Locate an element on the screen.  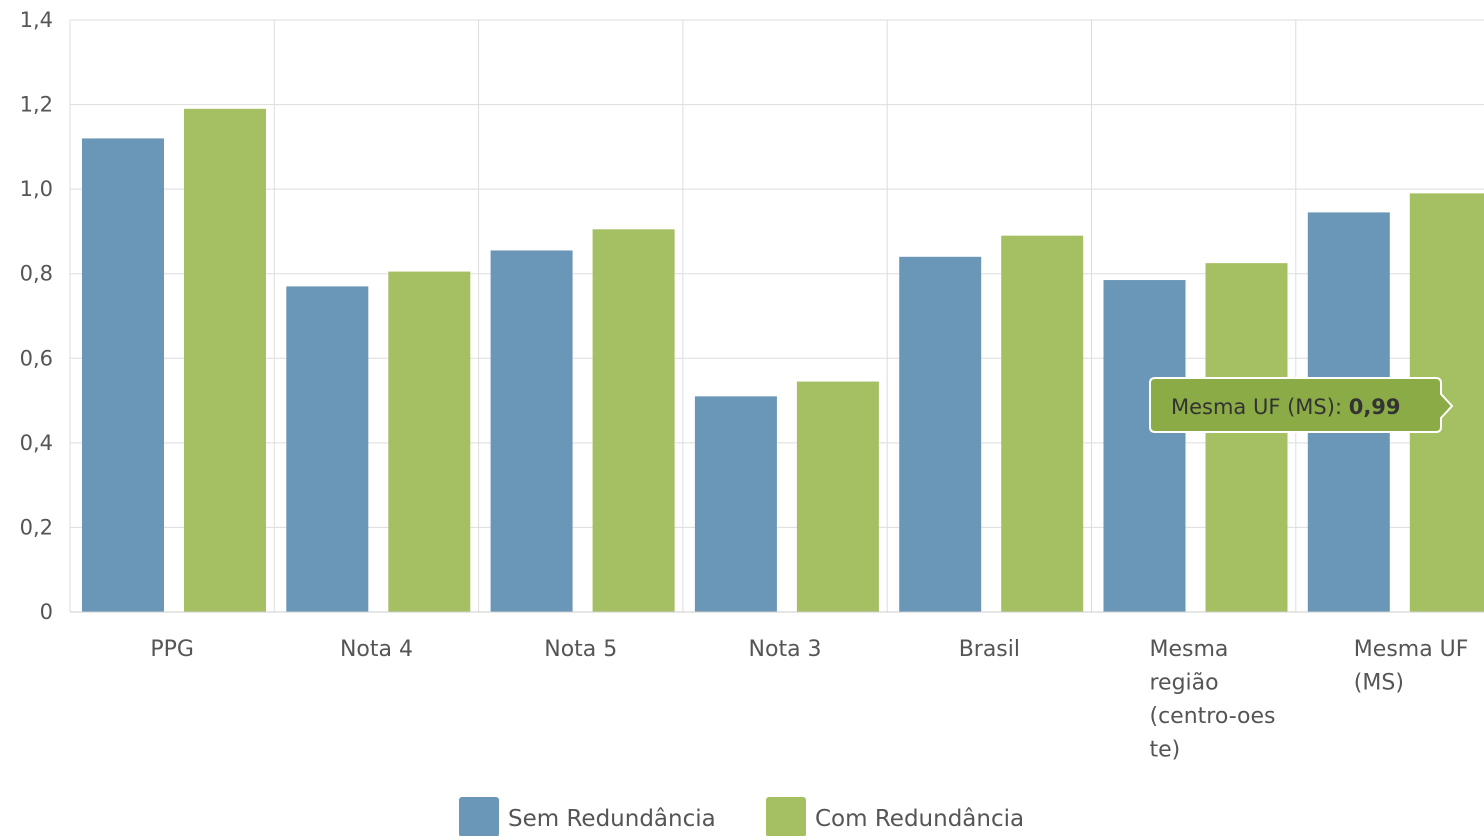
tooltip-text: Mesma UF (MS): 0,99 is located at coordinates (1286, 407).